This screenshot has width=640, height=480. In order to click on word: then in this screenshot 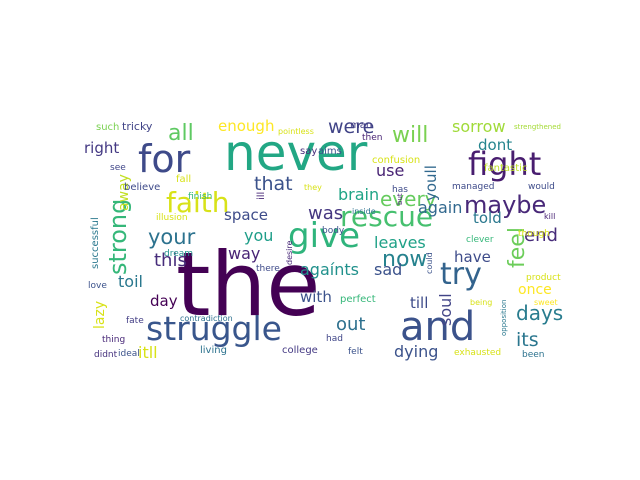, I will do `click(372, 138)`.